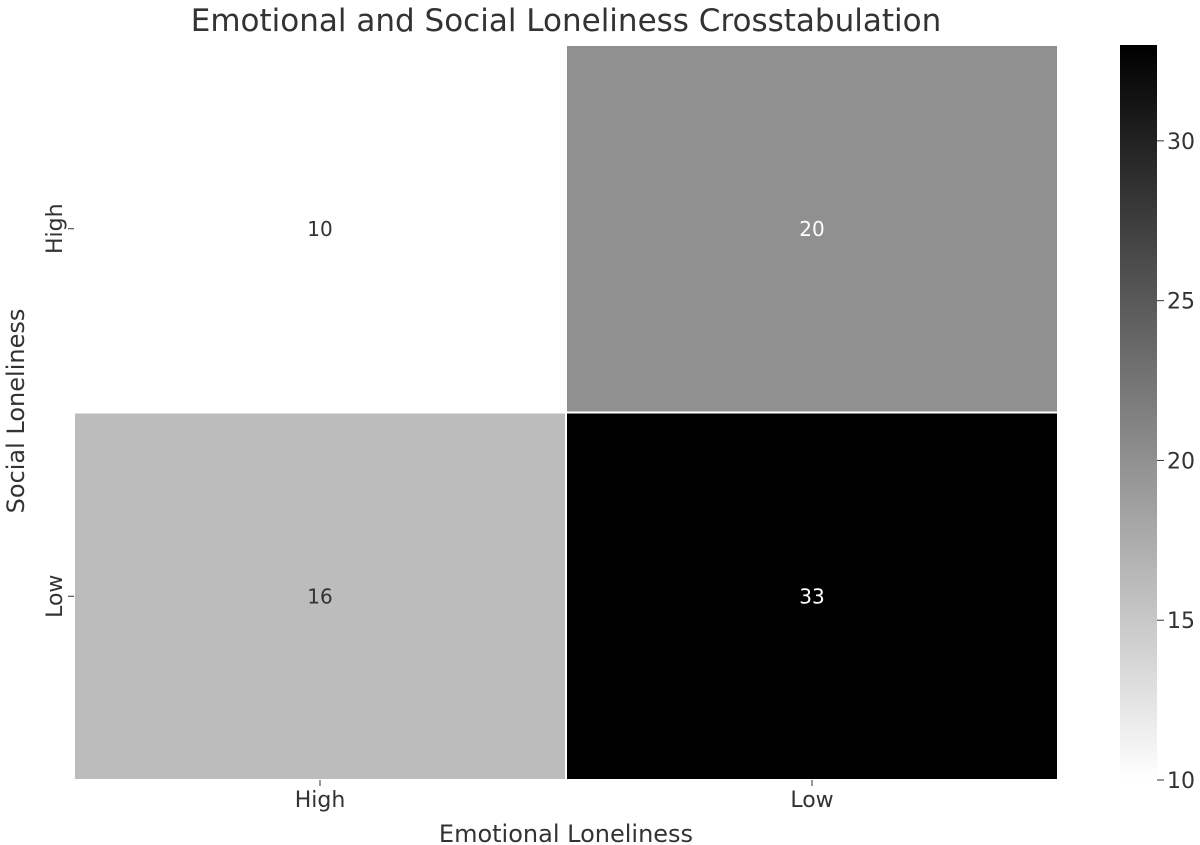  I want to click on cell-value-label: 33, so click(811, 596).